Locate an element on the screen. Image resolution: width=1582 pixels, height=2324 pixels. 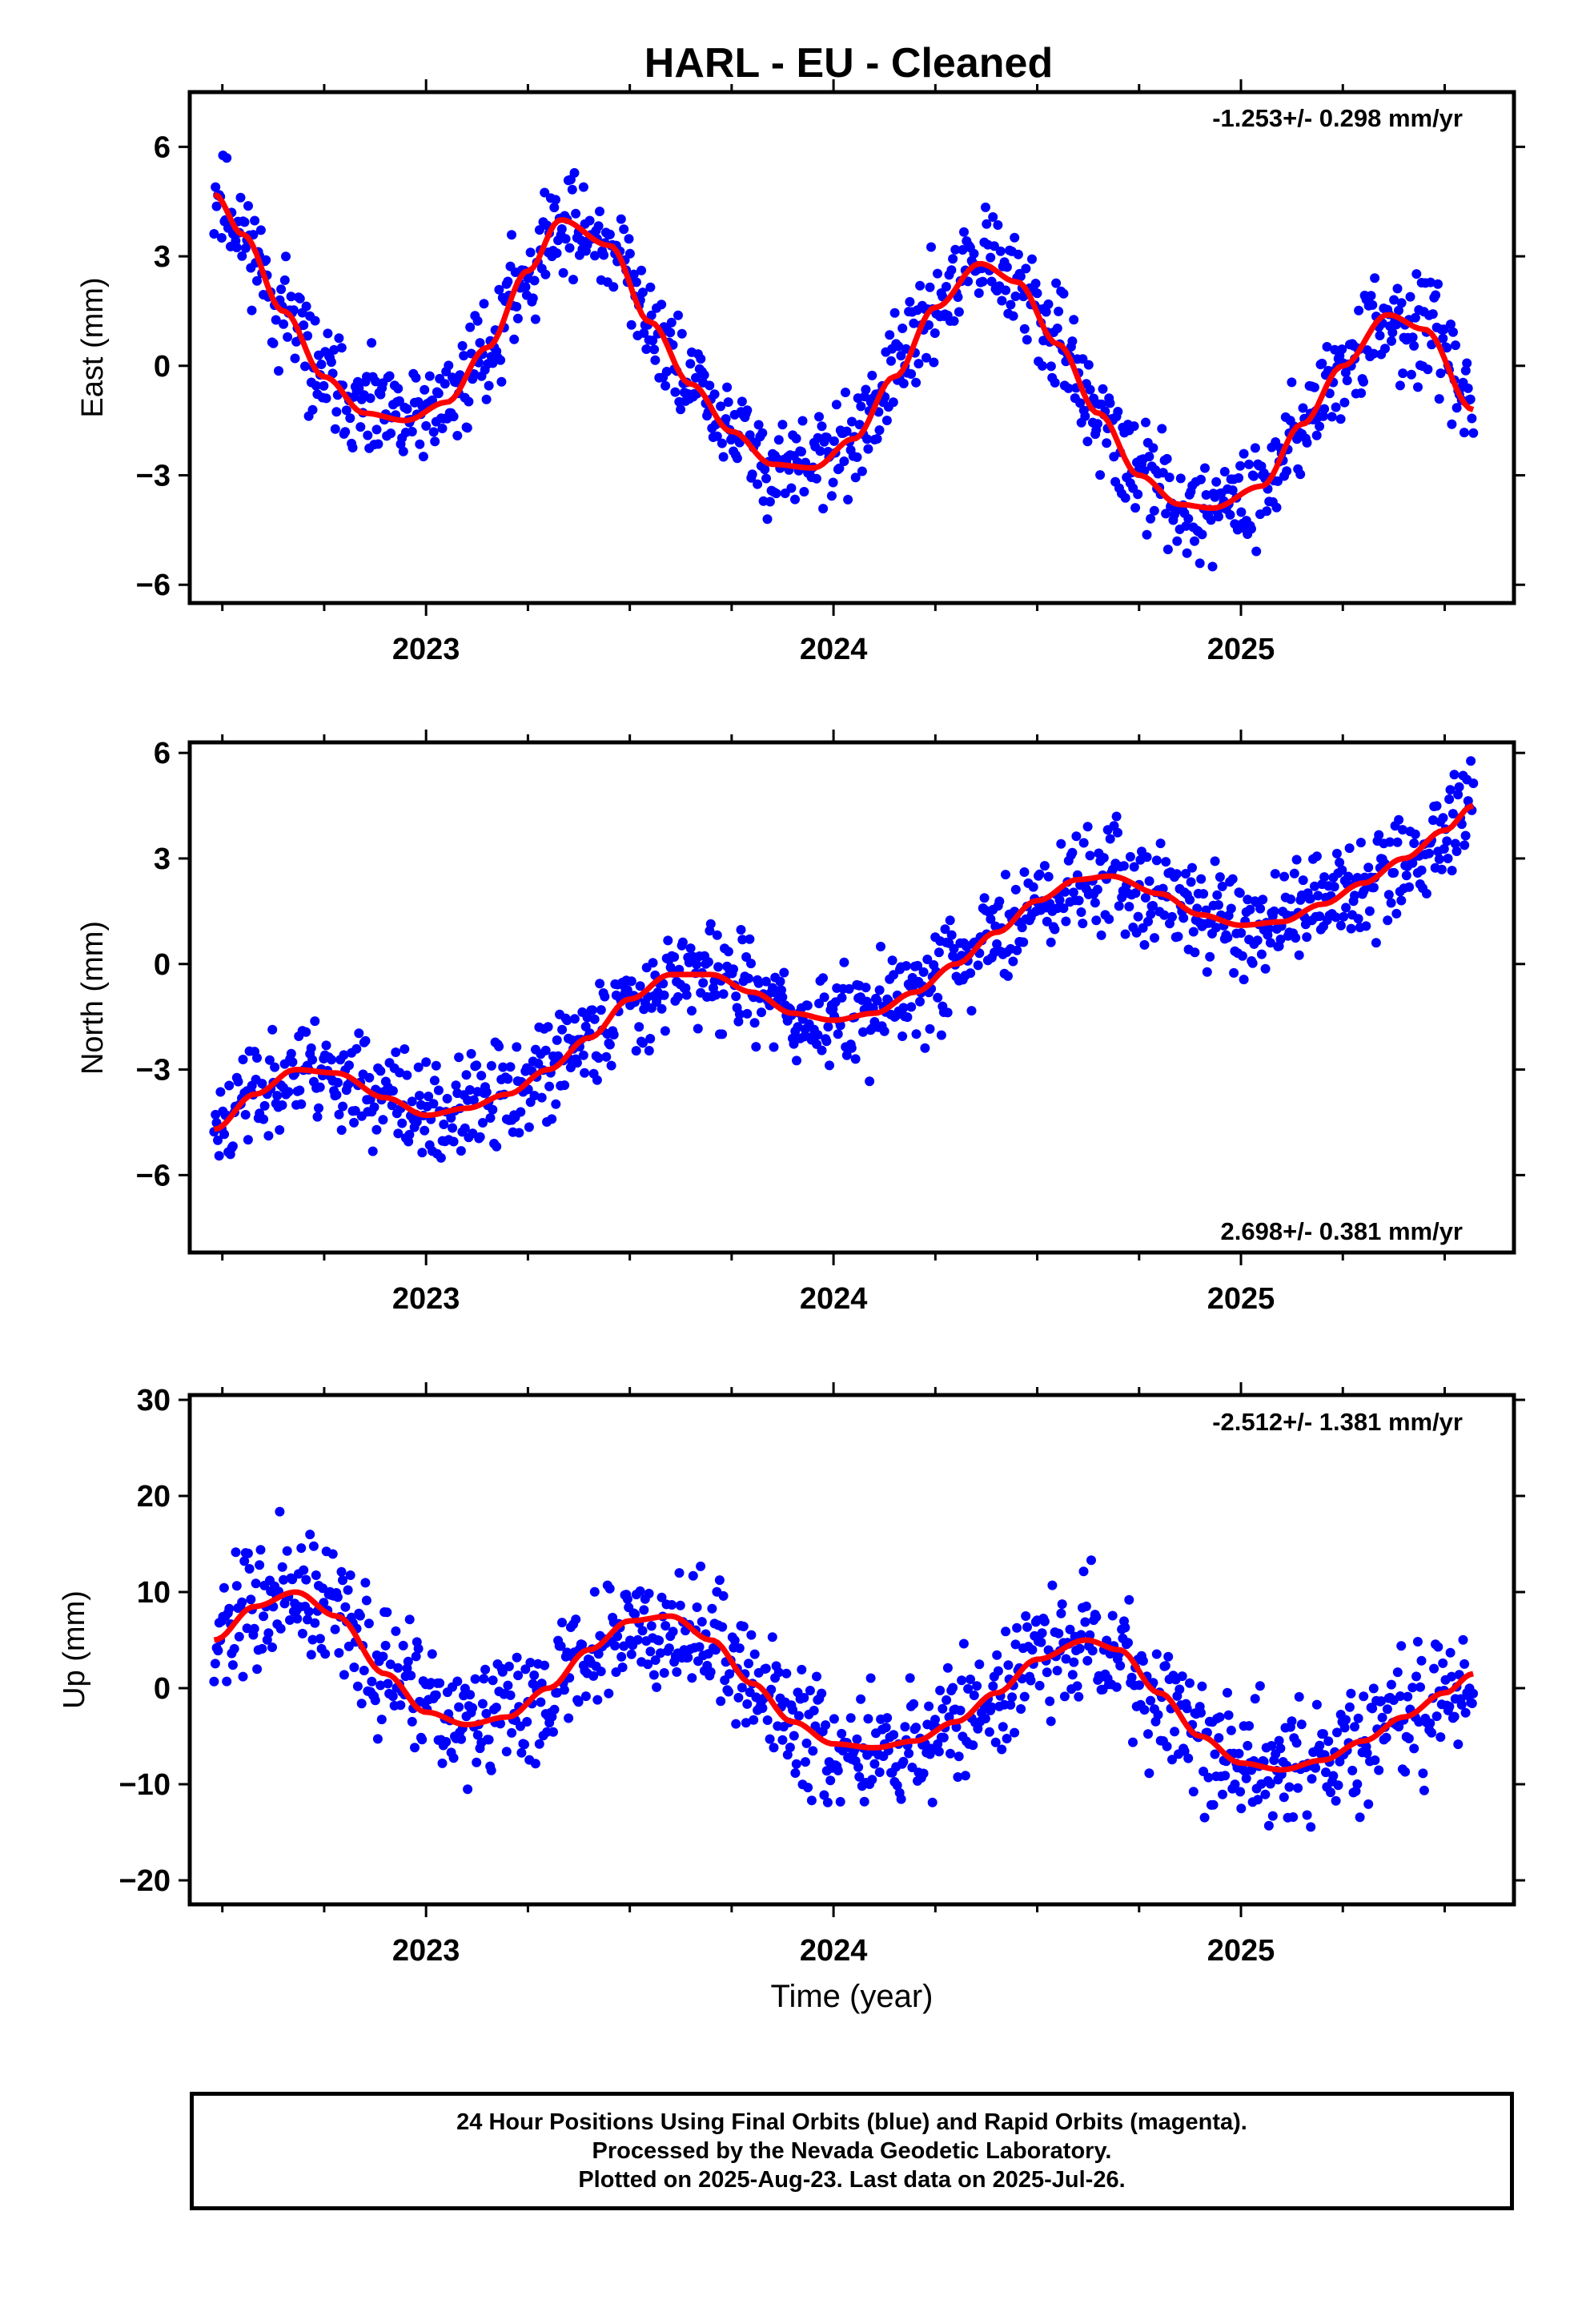
north-xtick-label: 2025 is located at coordinates (1241, 1299).